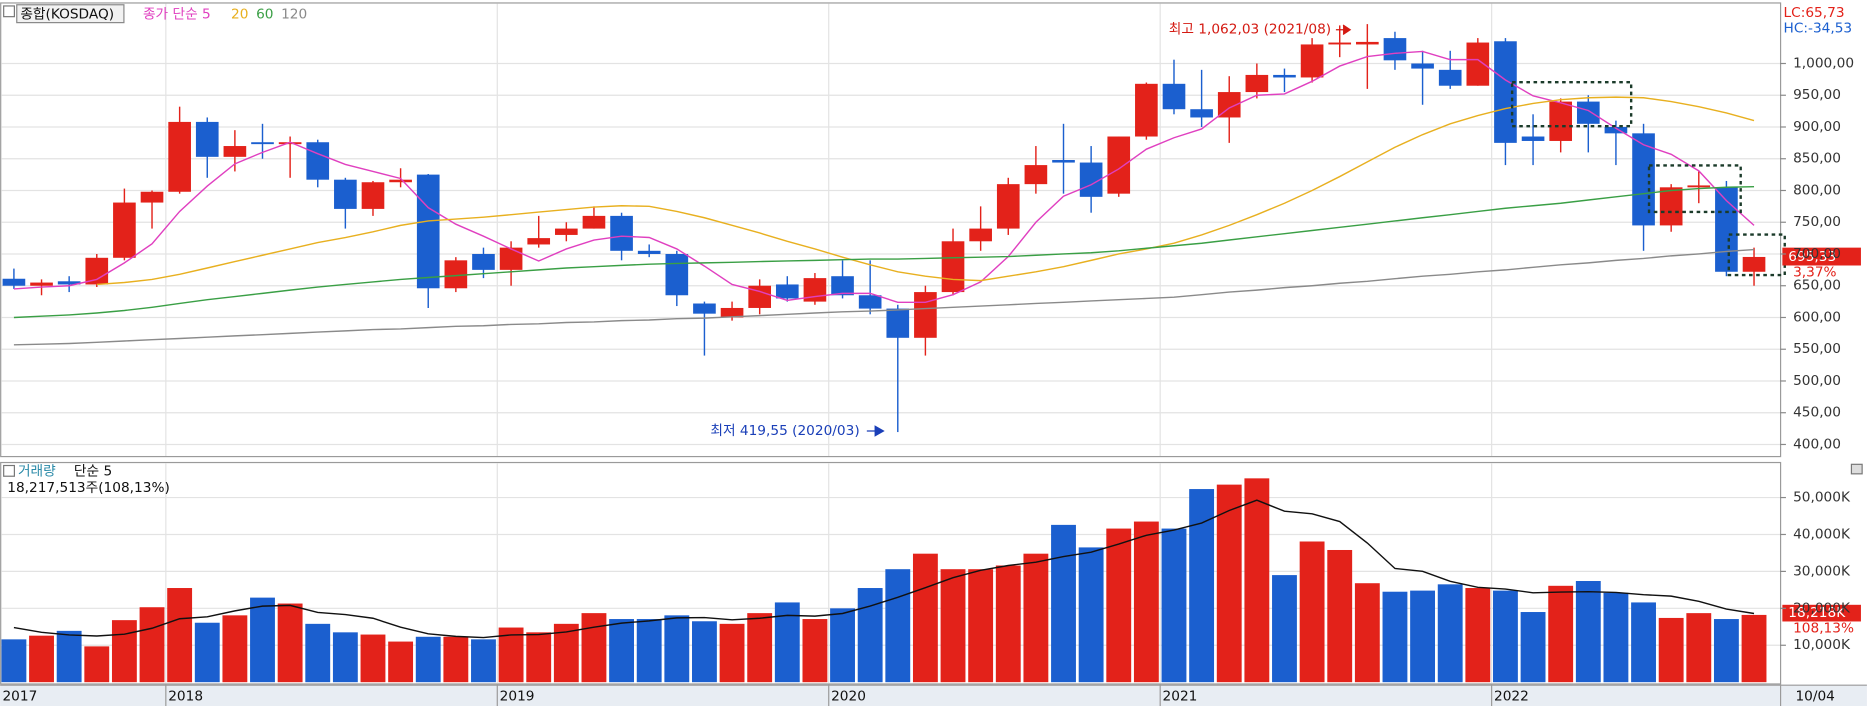 The width and height of the screenshot is (1867, 706). I want to click on last-volume-change: 108,13%, so click(1823, 629).